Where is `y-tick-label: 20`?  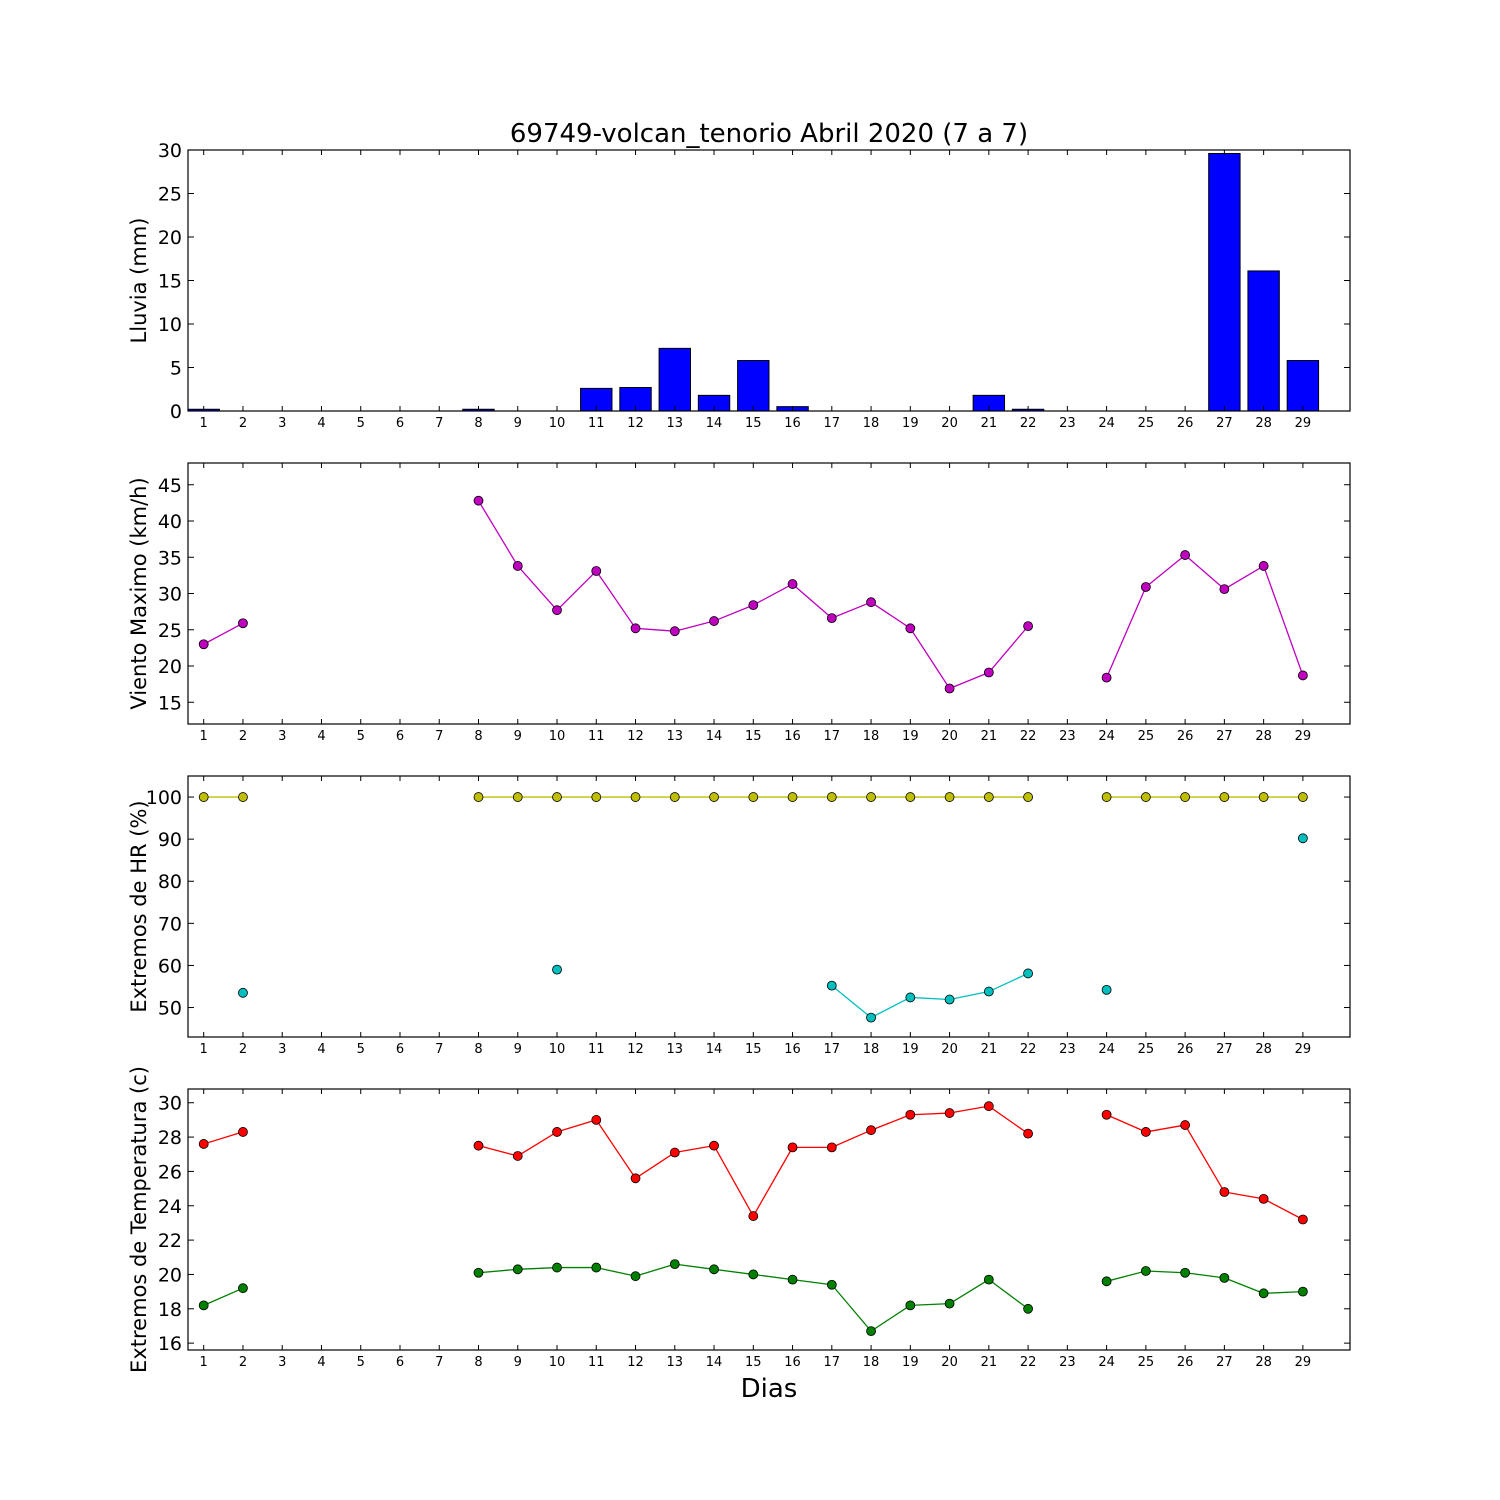 y-tick-label: 20 is located at coordinates (170, 1275).